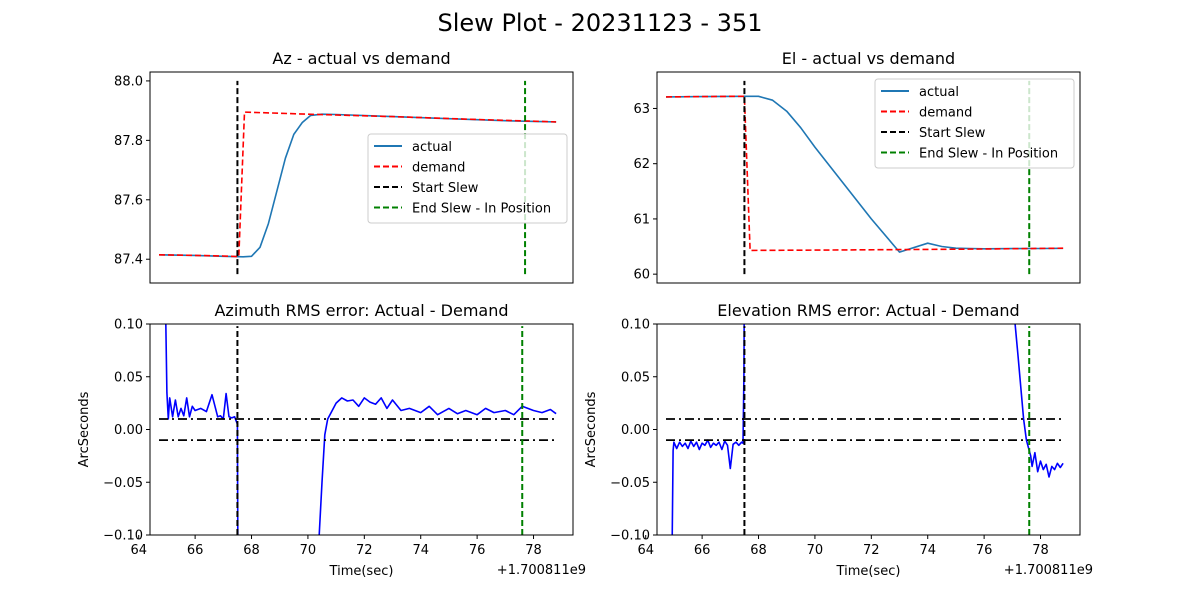 This screenshot has width=1200, height=600. I want to click on figure-title: Slew Plot - 20231123 - 351, so click(600, 23).